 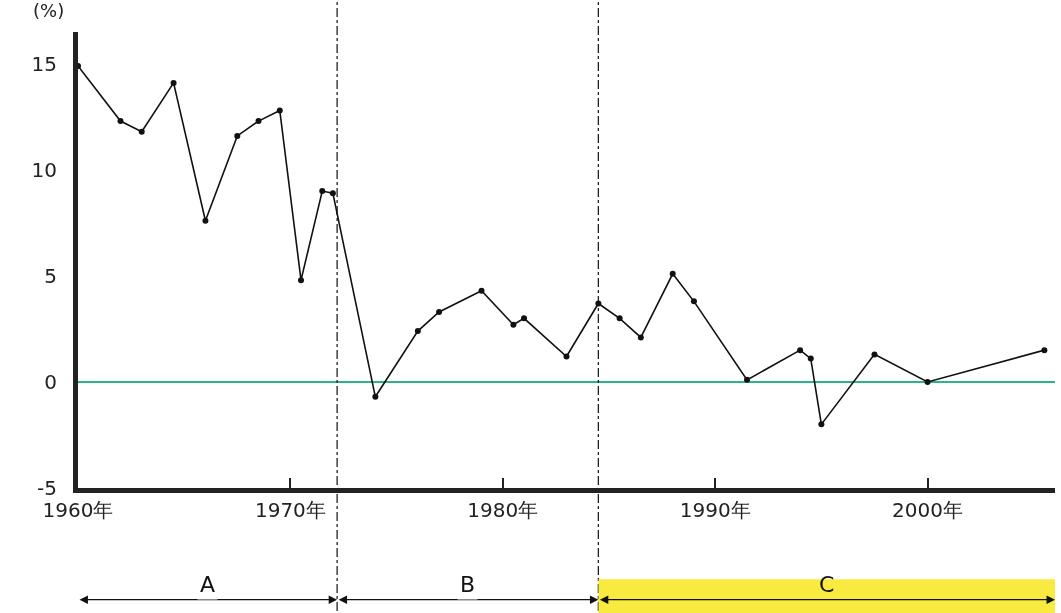 I want to click on text: A, so click(x=208, y=584).